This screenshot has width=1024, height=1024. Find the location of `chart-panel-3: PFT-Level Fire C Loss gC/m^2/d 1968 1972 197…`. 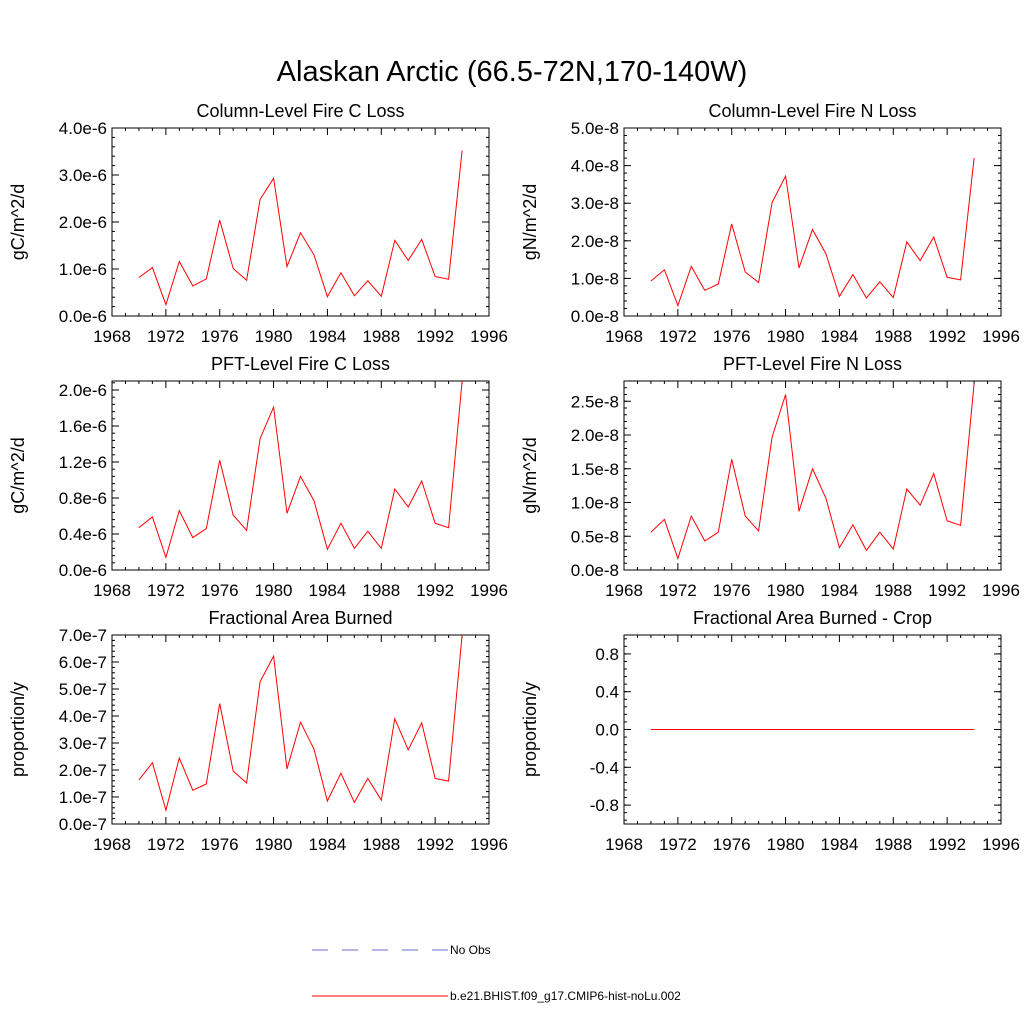

chart-panel-3: PFT-Level Fire C Loss gC/m^2/d 1968 1972 197… is located at coordinates (258, 477).